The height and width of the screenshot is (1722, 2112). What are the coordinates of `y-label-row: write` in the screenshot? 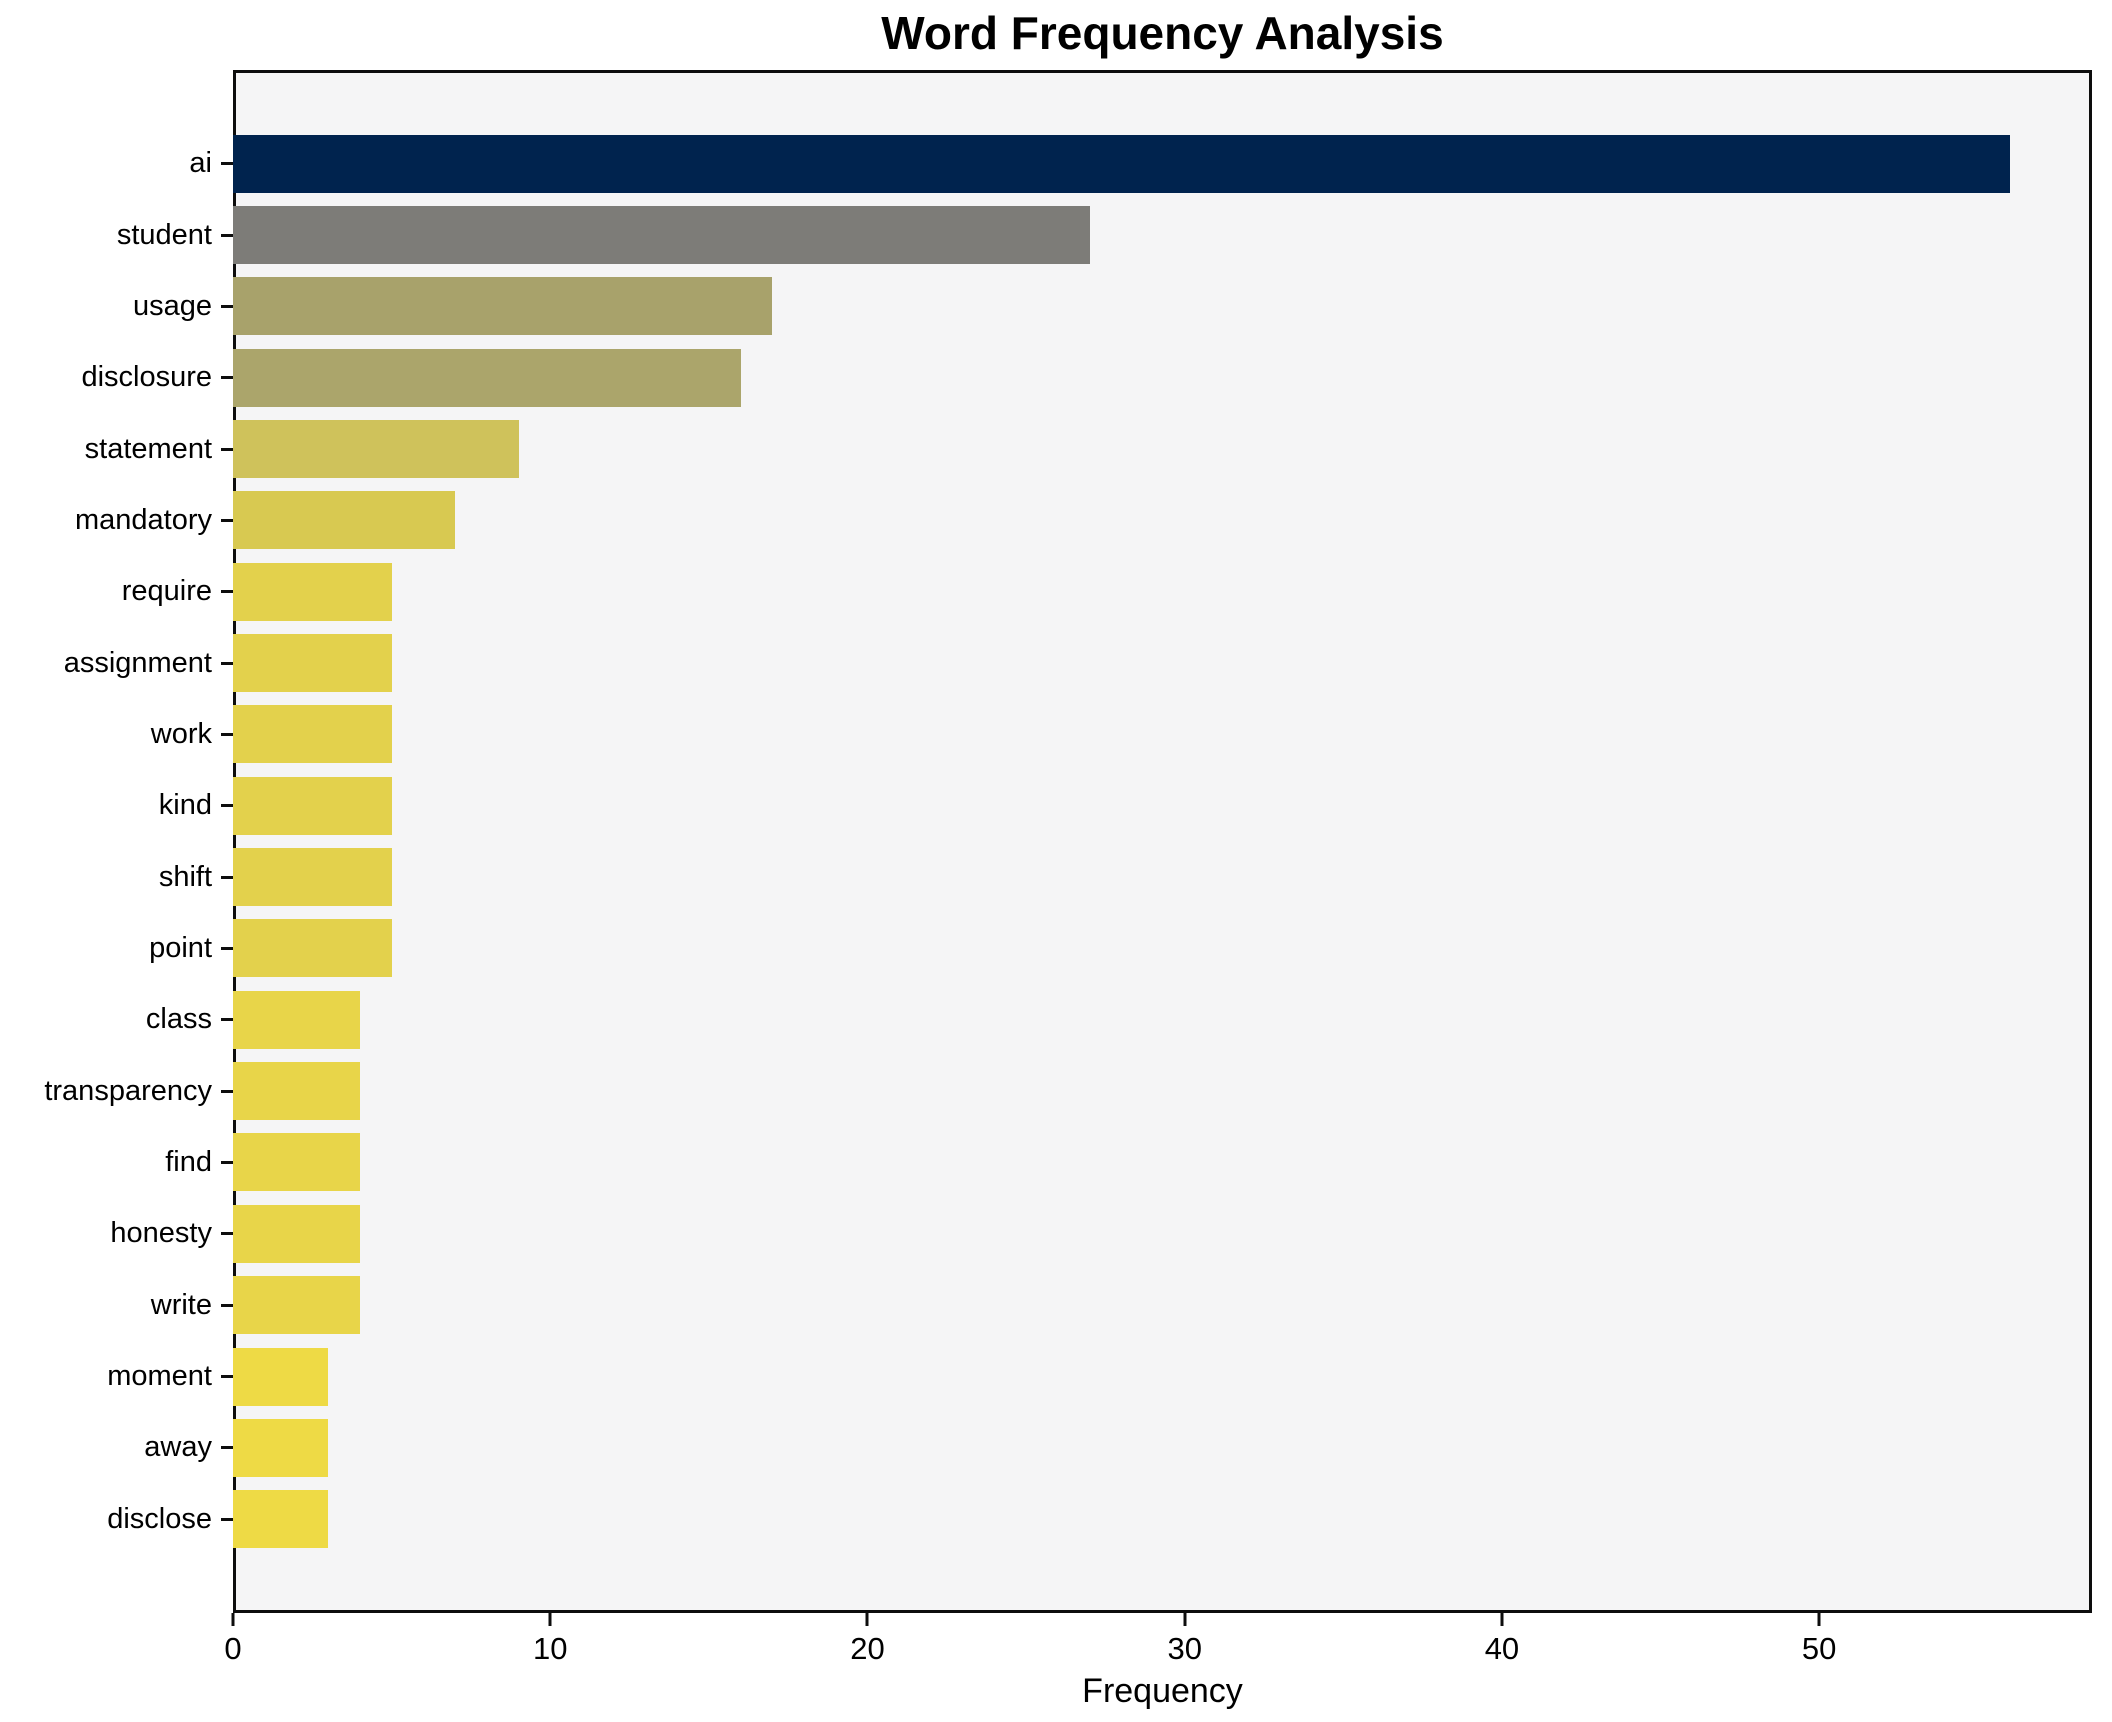 It's located at (116, 1305).